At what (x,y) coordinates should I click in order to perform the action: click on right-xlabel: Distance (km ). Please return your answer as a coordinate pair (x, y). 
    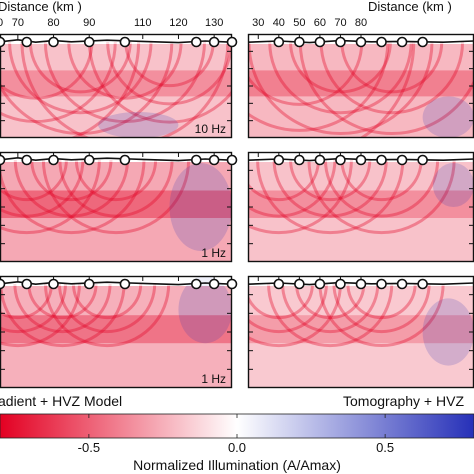
    Looking at the image, I should click on (410, 7).